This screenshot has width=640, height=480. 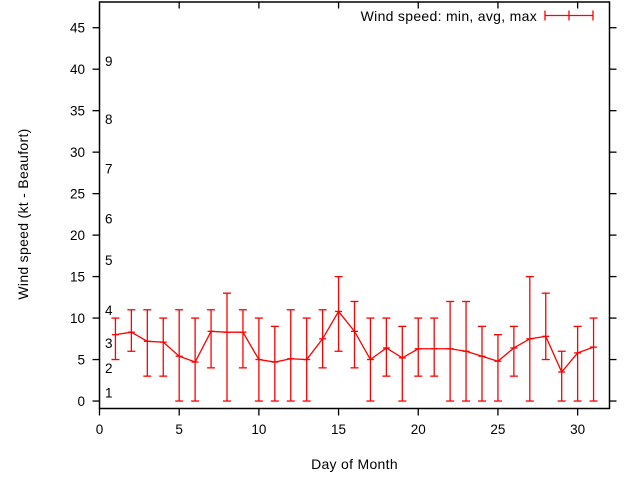 I want to click on svg-text: 45, so click(x=77, y=28).